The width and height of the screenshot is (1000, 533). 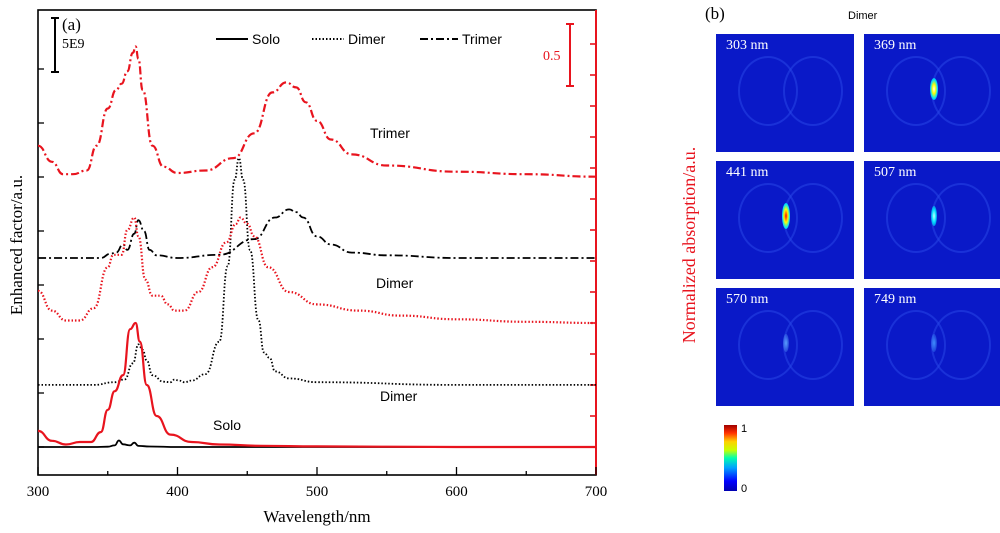 I want to click on x-tick-label: 500, so click(x=317, y=492).